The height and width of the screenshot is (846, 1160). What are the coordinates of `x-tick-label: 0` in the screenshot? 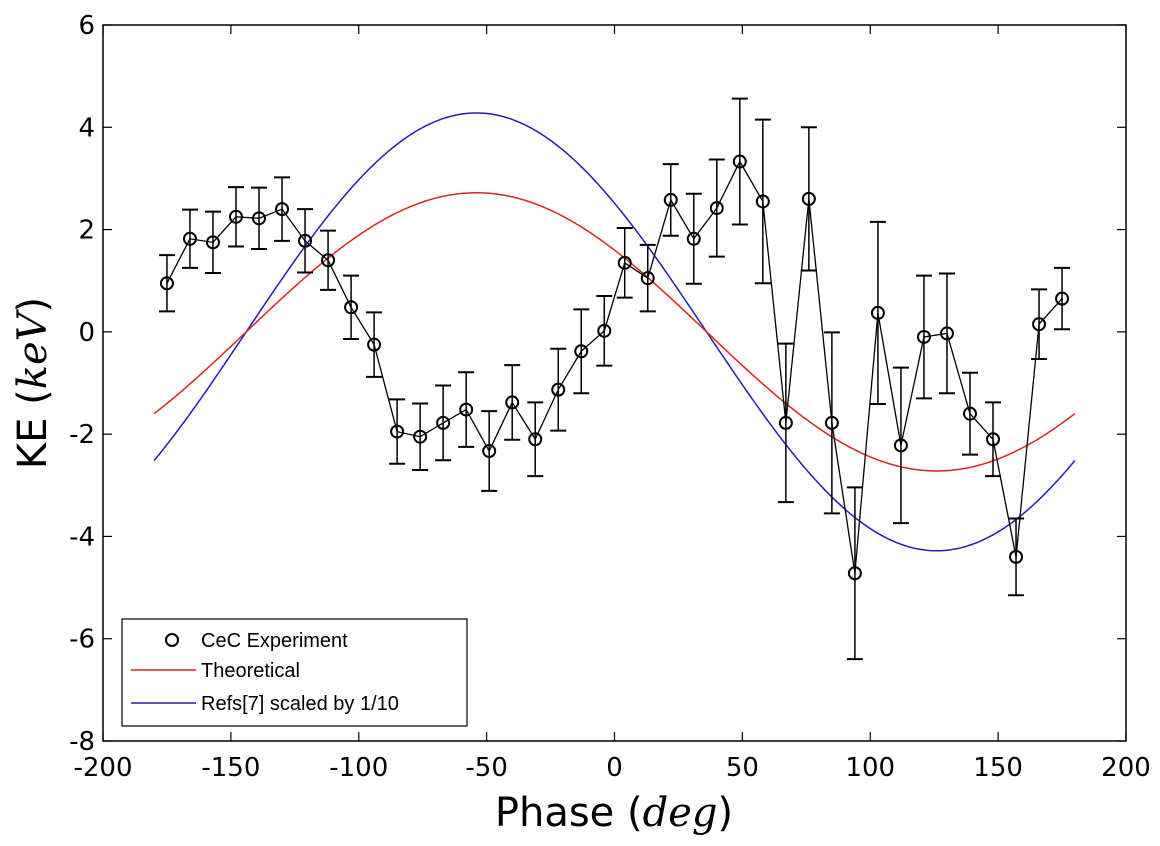 It's located at (614, 768).